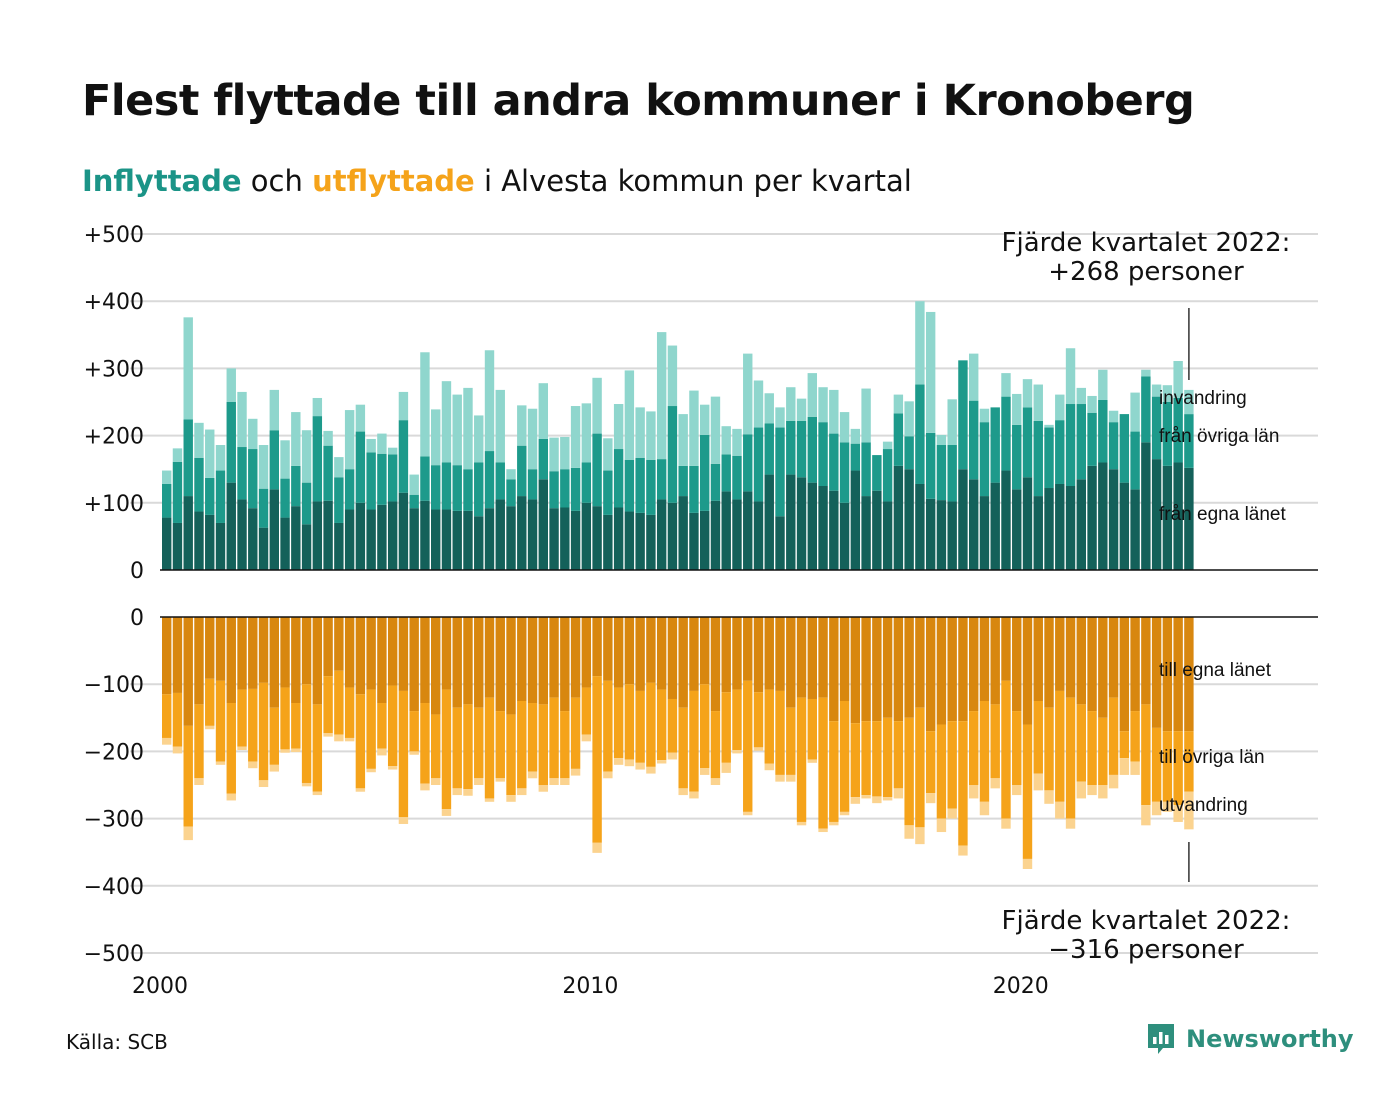 The height and width of the screenshot is (1120, 1400). I want to click on series-label: från övriga län, so click(1219, 436).